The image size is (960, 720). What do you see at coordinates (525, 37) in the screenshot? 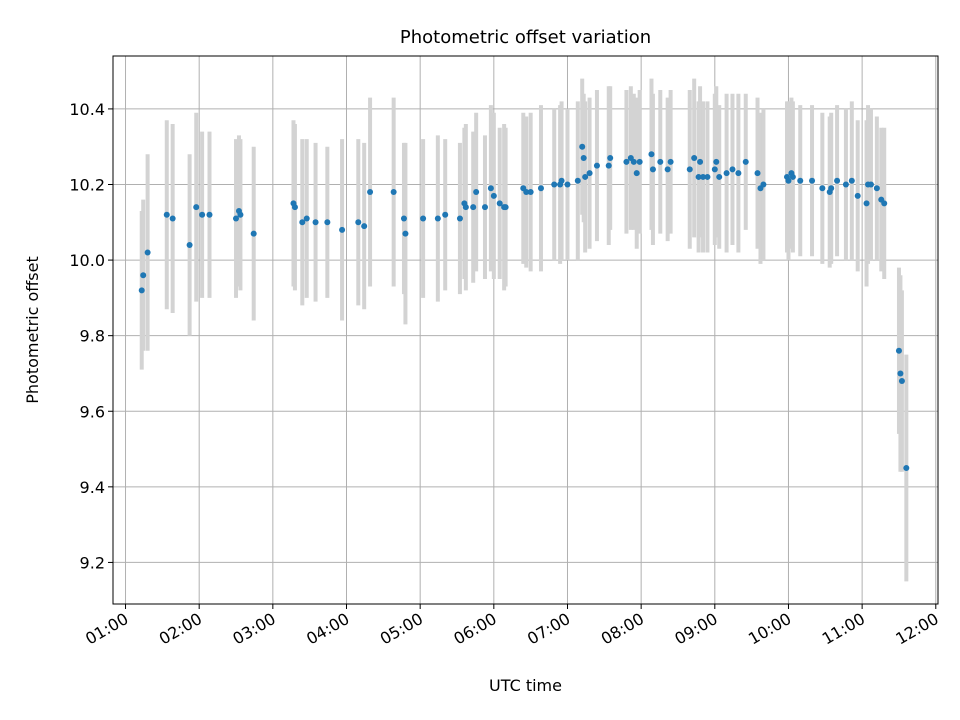
I see `chart-title: Photometric offset variation` at bounding box center [525, 37].